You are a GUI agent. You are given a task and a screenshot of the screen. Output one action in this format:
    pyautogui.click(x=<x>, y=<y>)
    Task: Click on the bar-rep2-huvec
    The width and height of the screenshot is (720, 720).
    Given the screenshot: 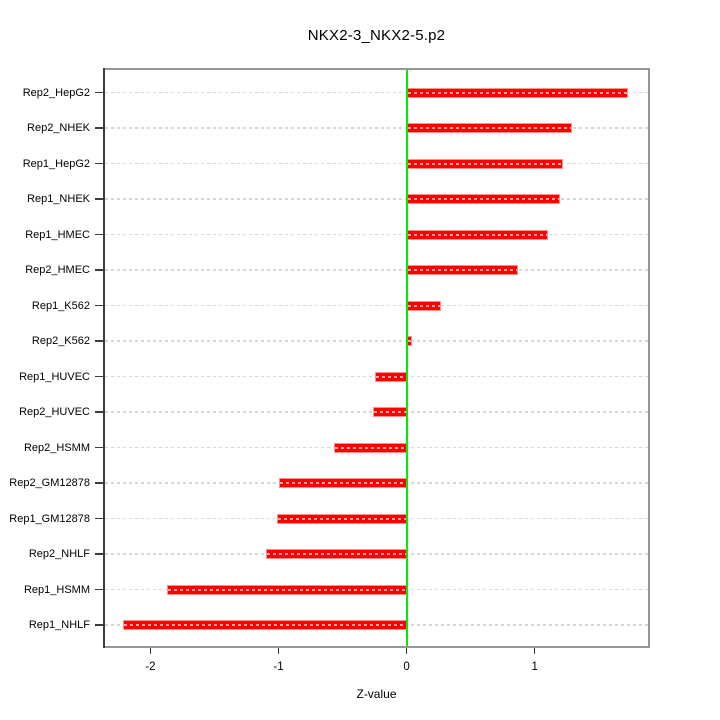 What is the action you would take?
    pyautogui.click(x=390, y=412)
    